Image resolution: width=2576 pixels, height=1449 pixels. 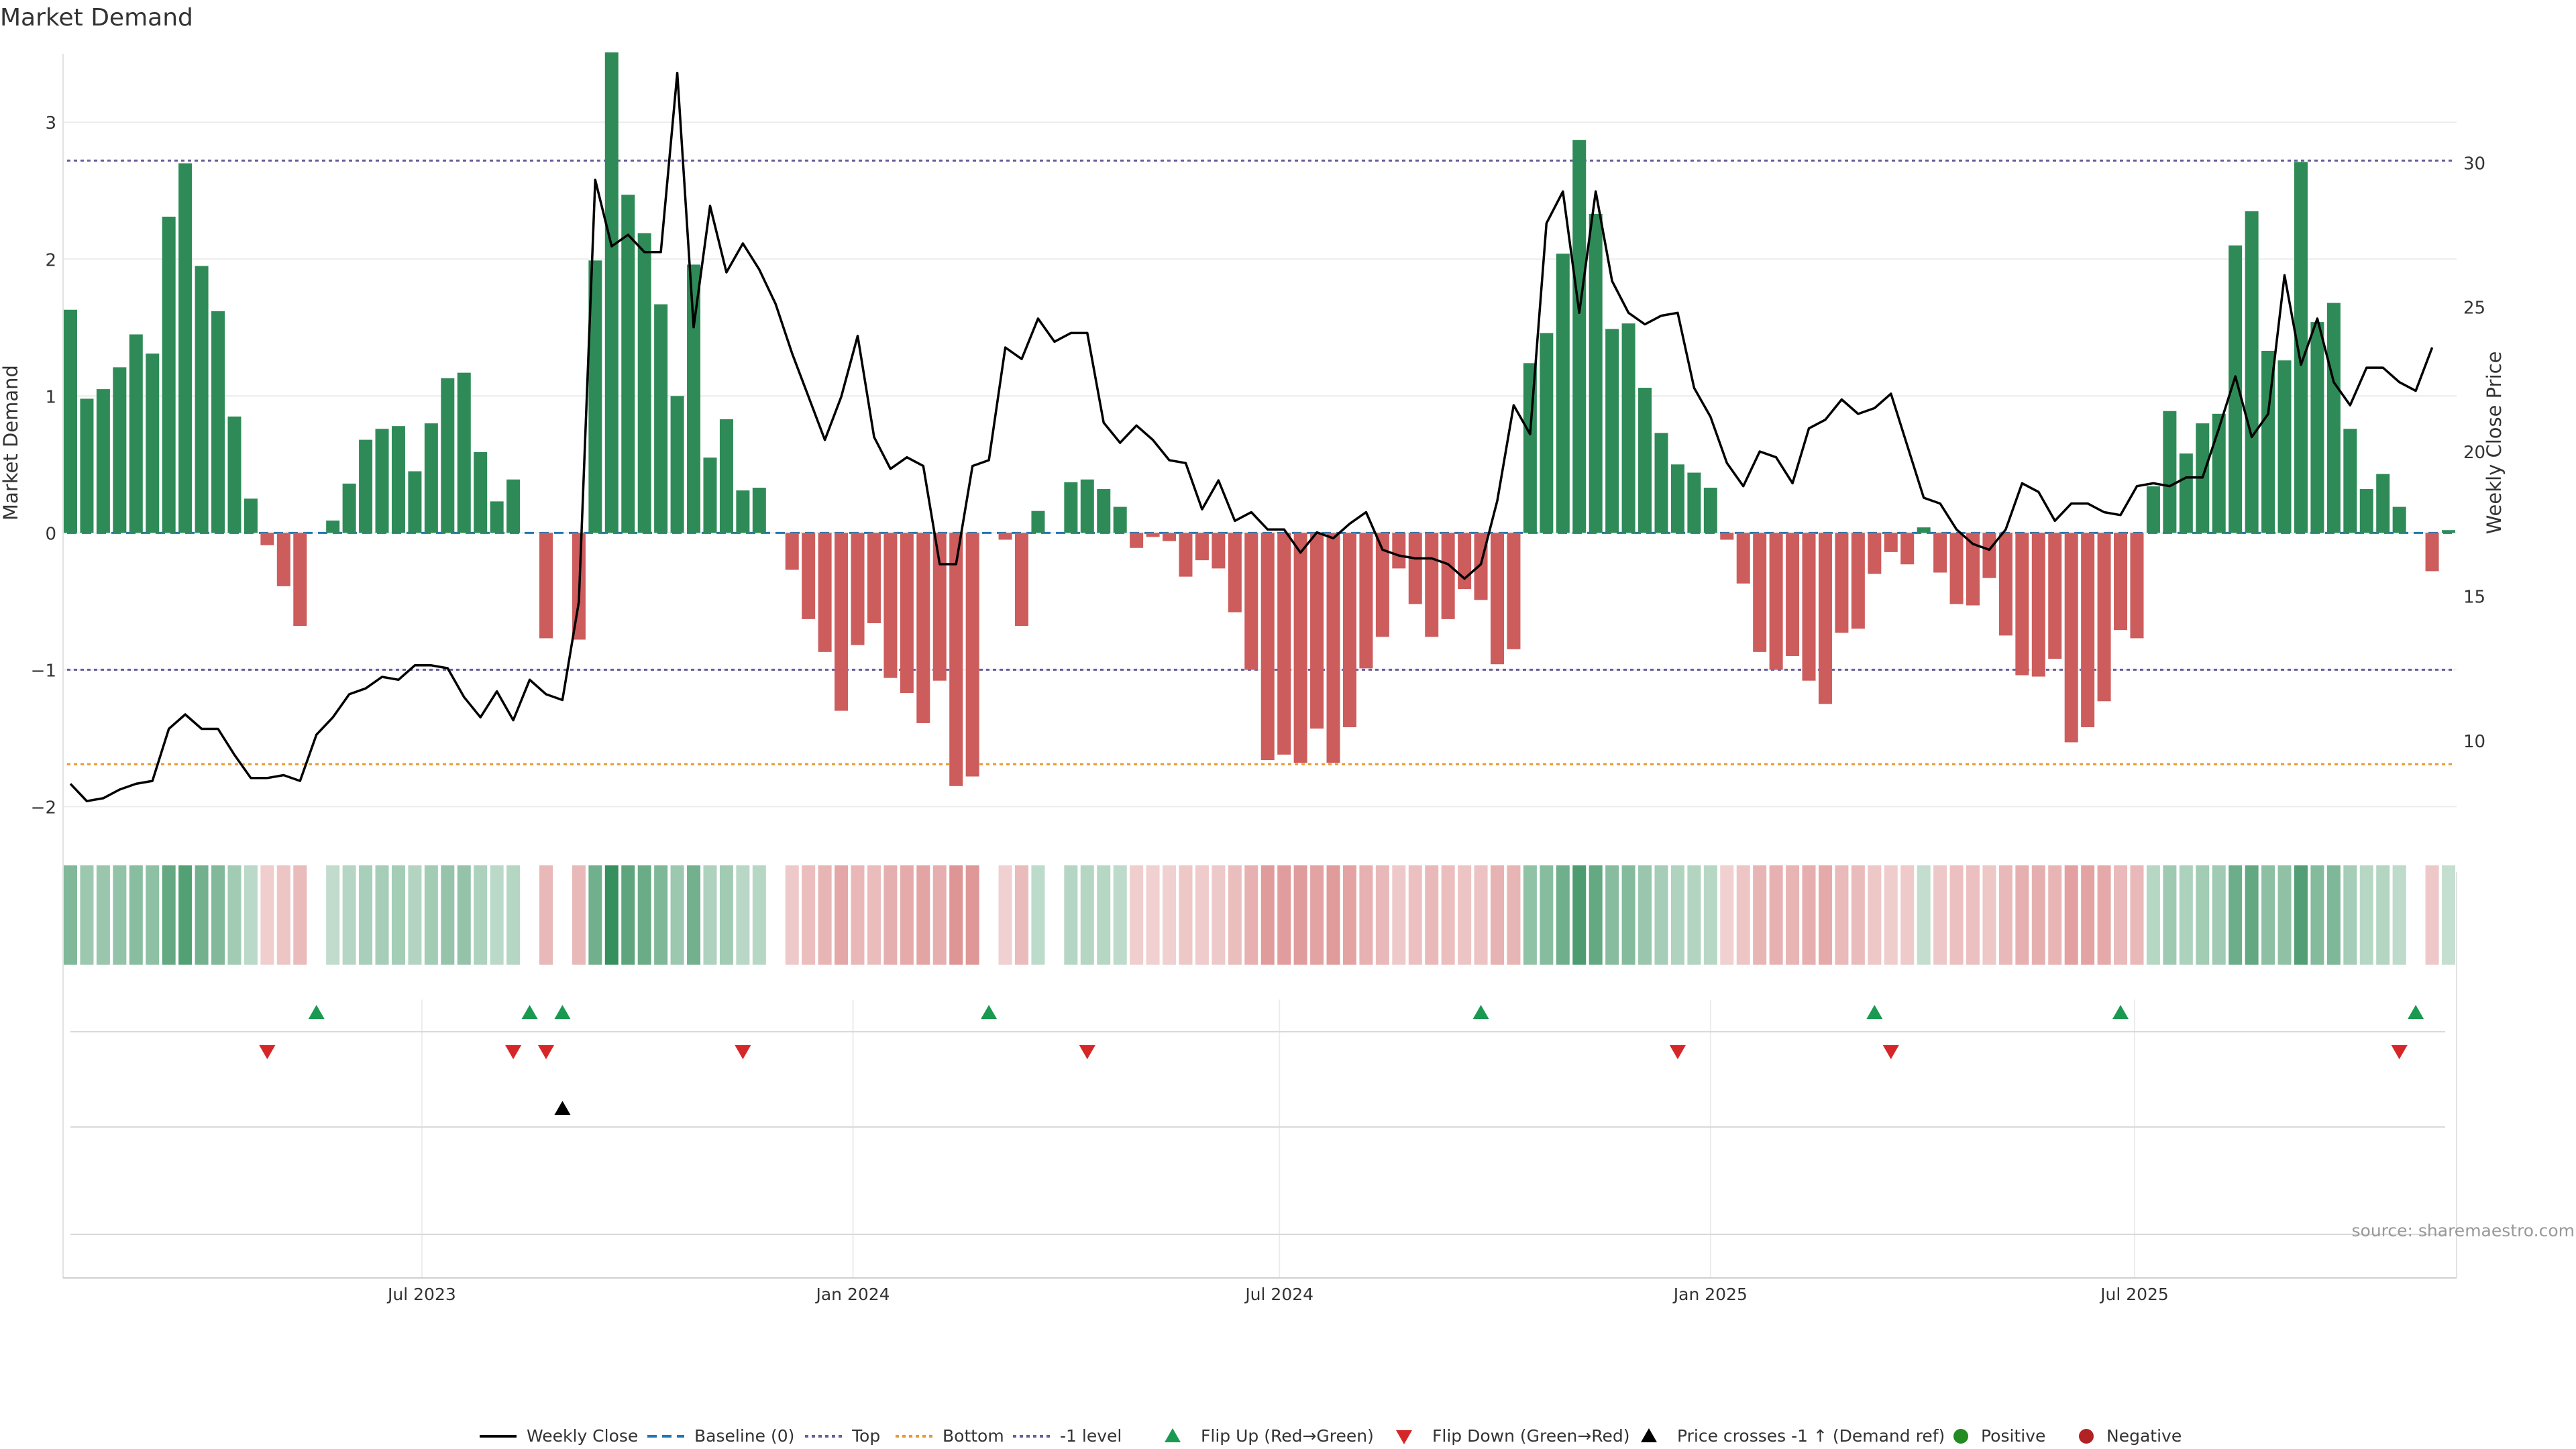 I want to click on legend-entry-label: Price crosses -1 ↑ (Demand ref), so click(x=1811, y=1436).